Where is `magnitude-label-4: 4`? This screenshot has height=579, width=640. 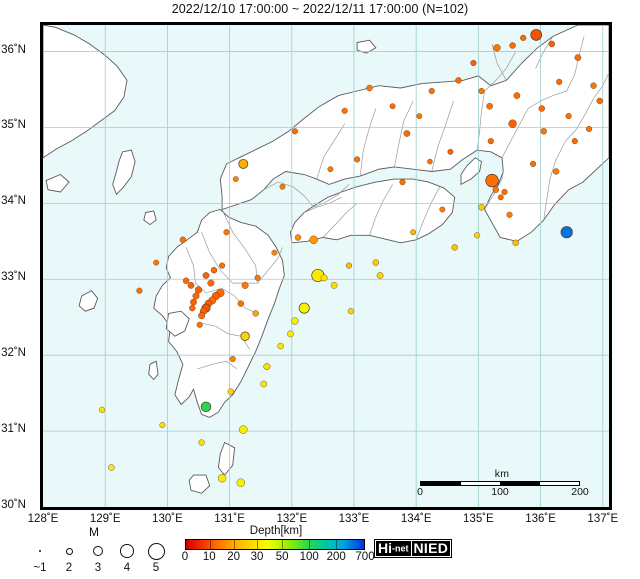
magnitude-label-4: 4 is located at coordinates (127, 568).